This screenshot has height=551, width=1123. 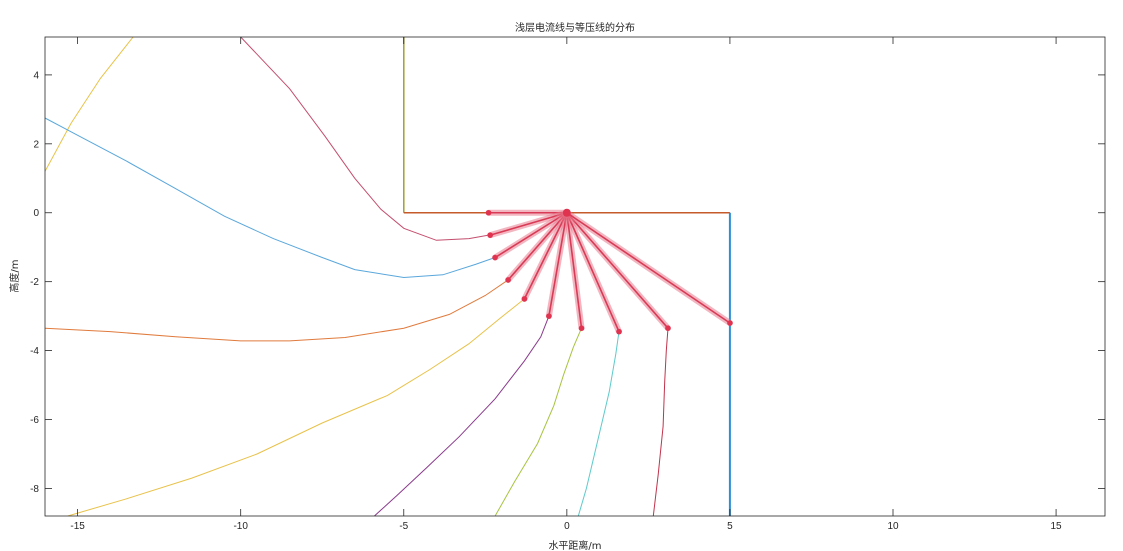 I want to click on y-tick-label-6: -8, so click(x=34, y=489).